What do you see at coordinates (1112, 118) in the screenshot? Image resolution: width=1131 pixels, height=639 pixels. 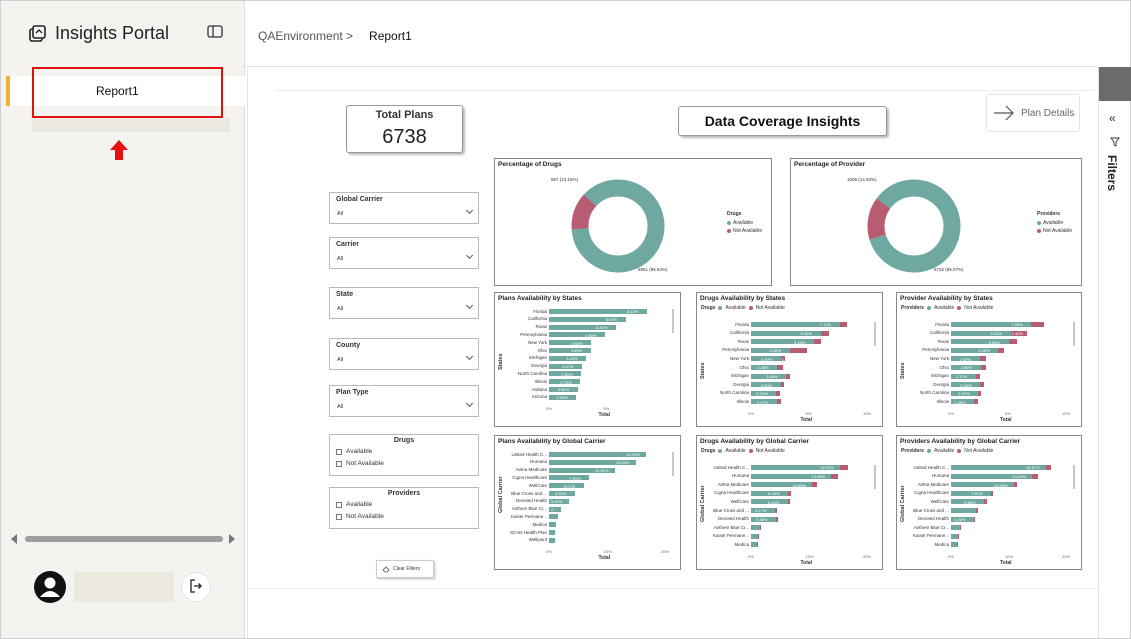 I see `chevron-left-icon: «` at bounding box center [1112, 118].